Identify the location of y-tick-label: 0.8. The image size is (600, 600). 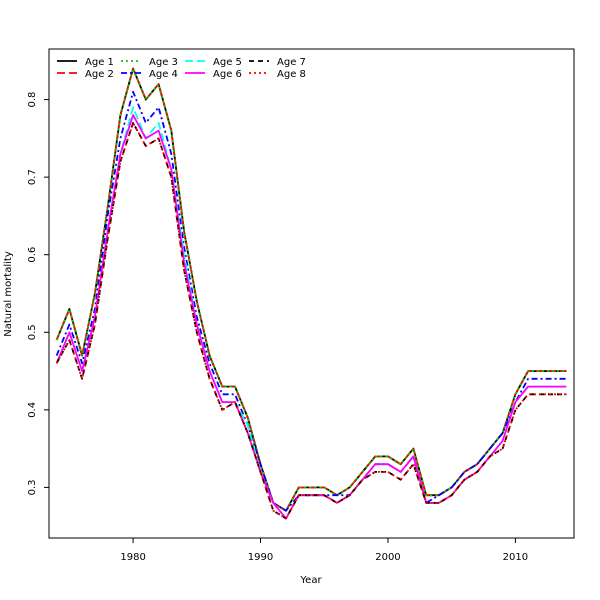
(32, 100).